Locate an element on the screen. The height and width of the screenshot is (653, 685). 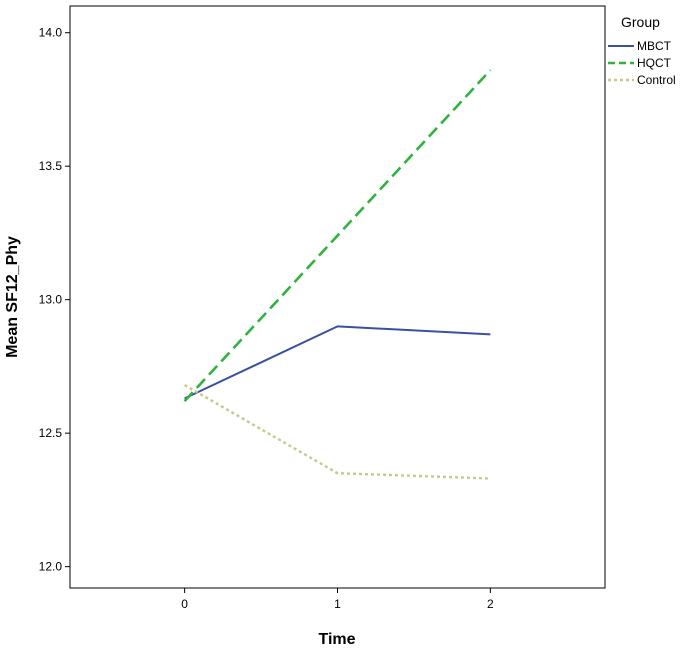
x-tick-label: 0 is located at coordinates (184, 604).